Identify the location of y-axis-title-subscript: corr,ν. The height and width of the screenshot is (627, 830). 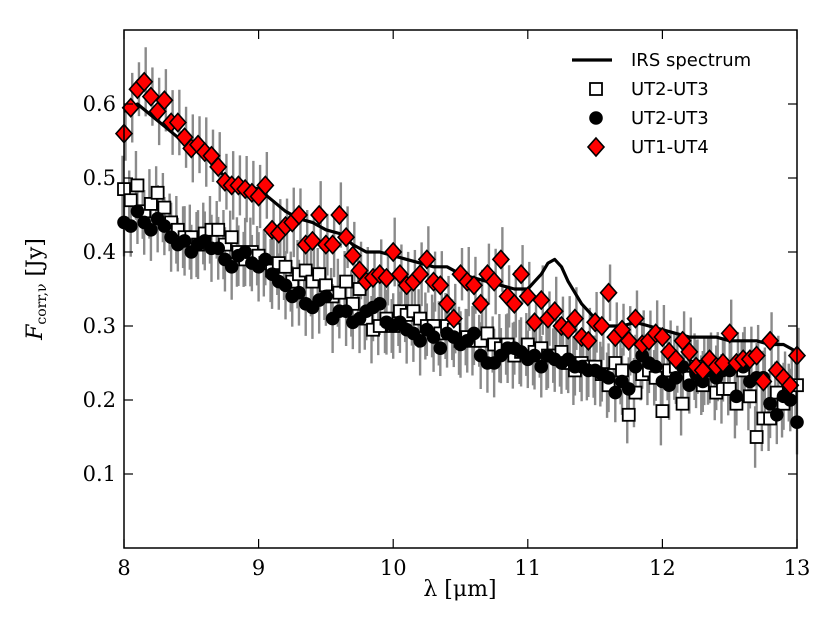
(42, 304).